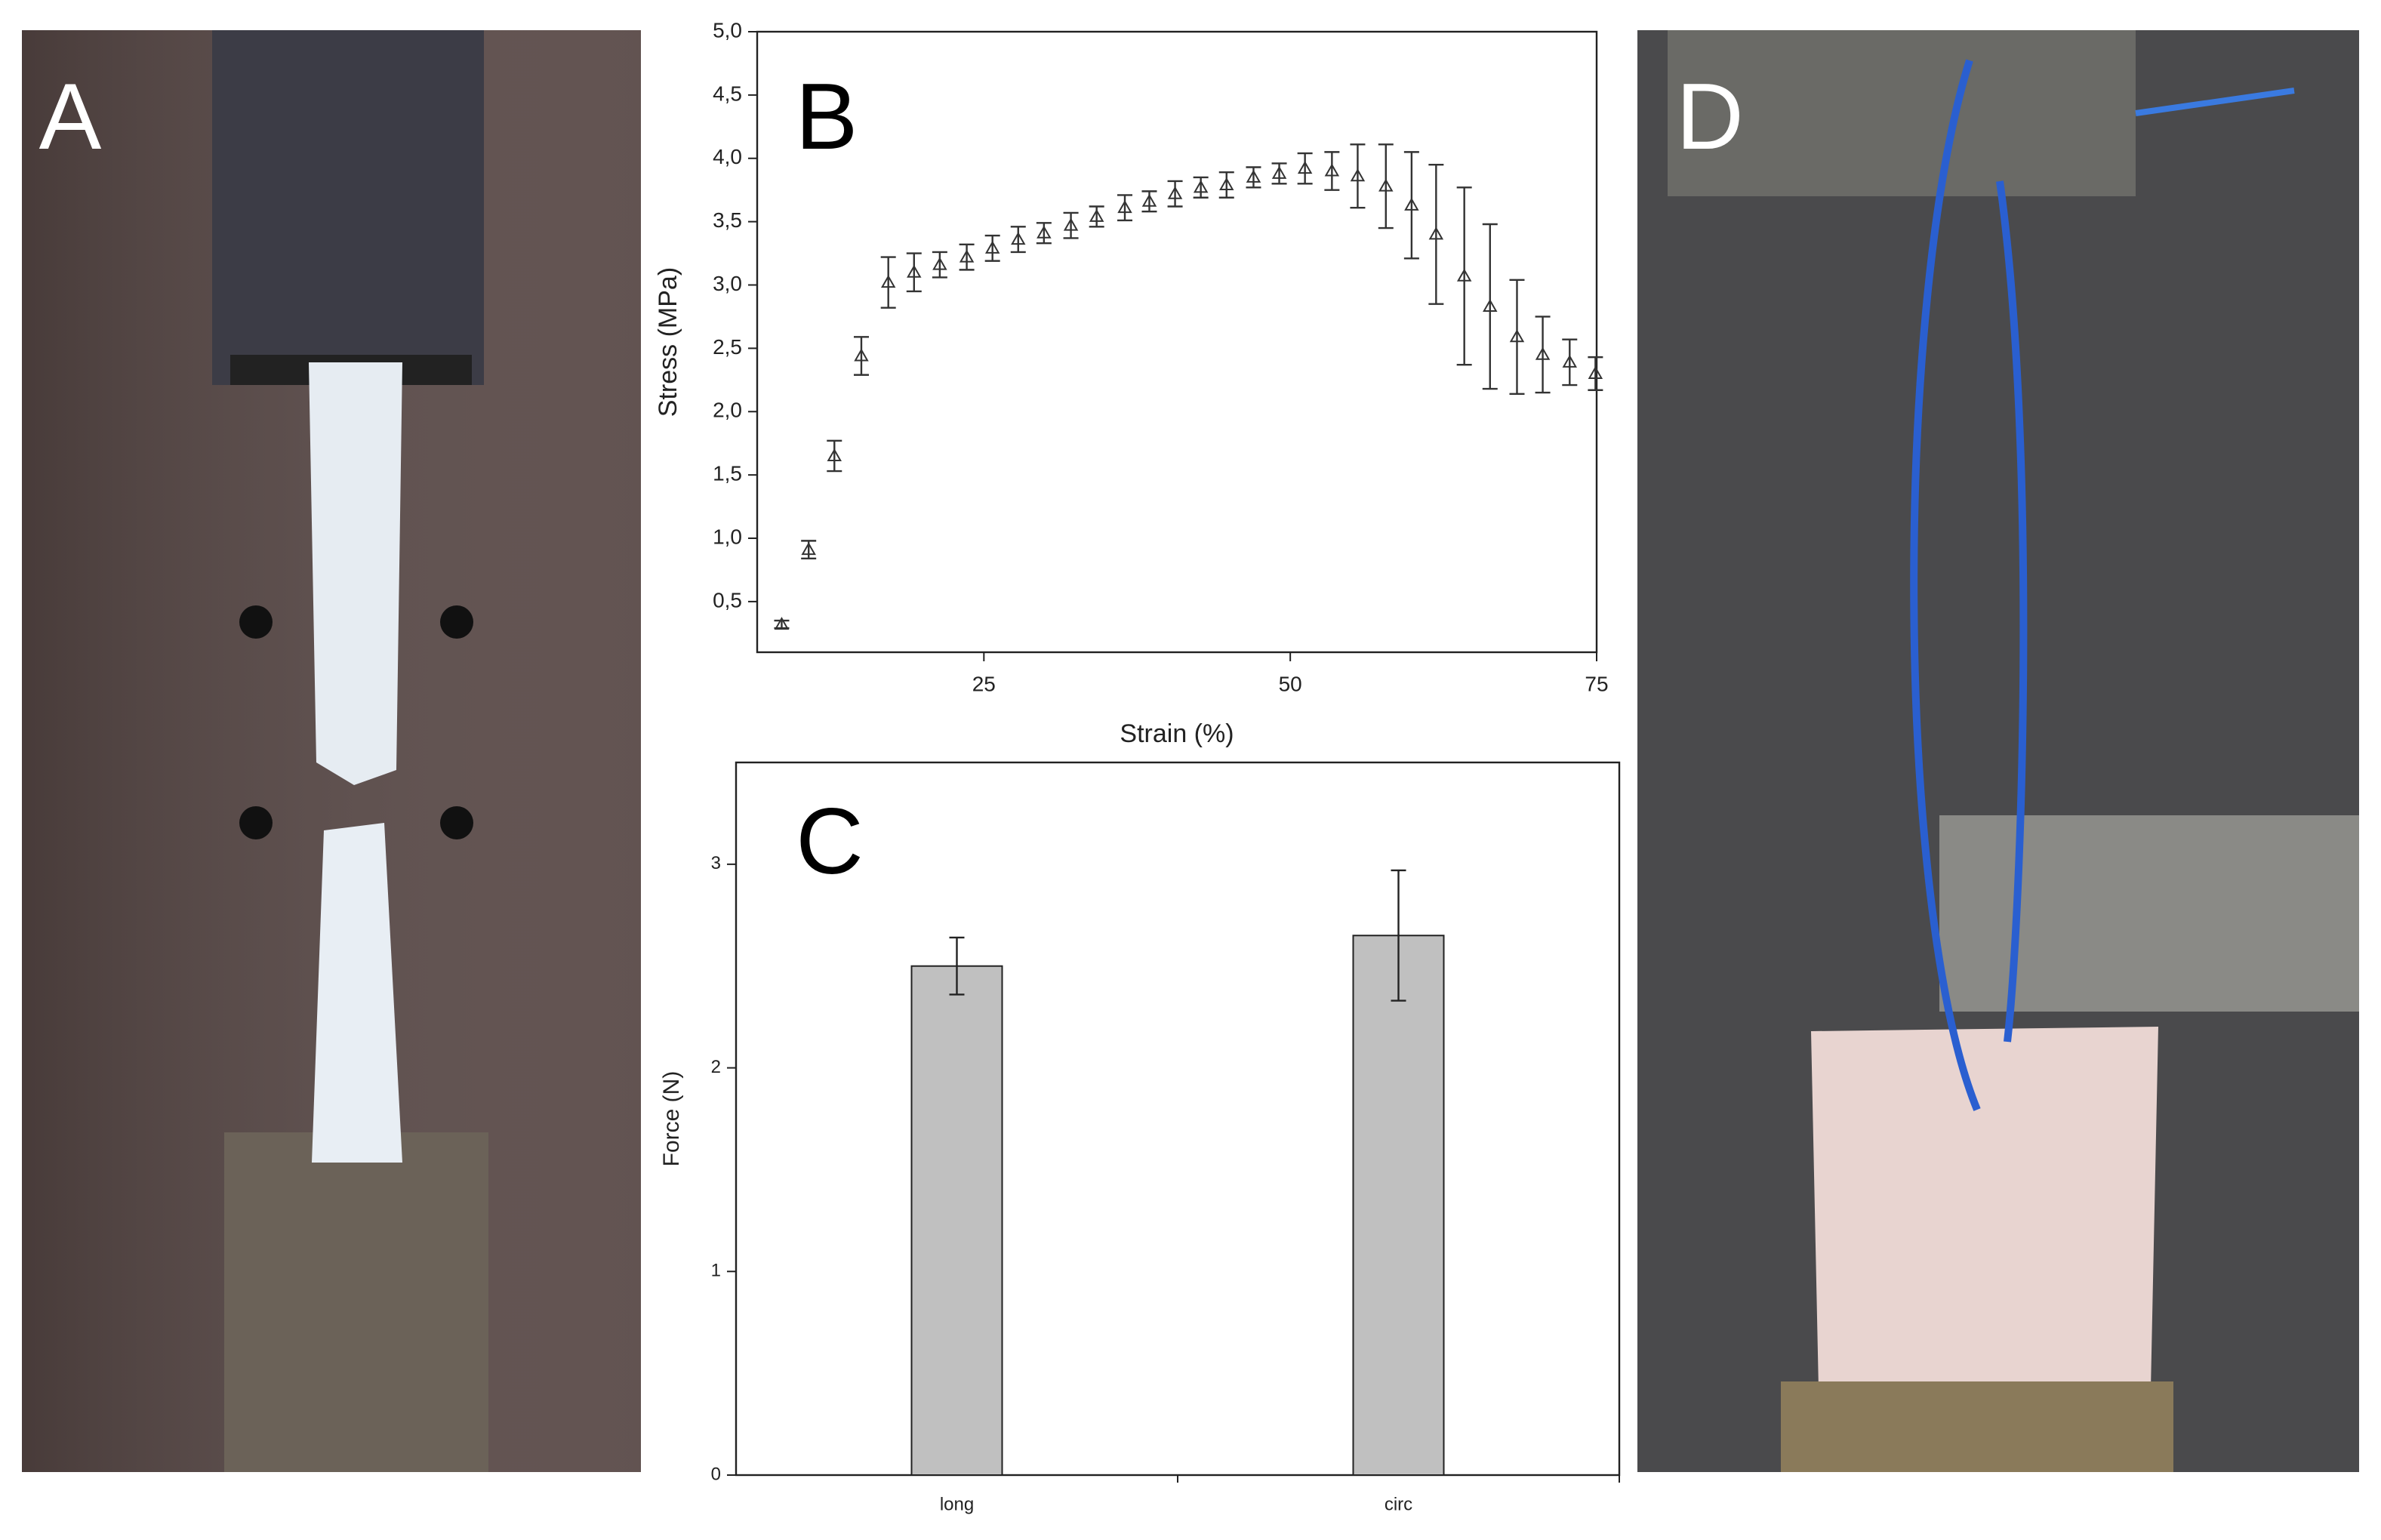 The height and width of the screenshot is (1540, 2381). What do you see at coordinates (727, 283) in the screenshot?
I see `y-tick-label: 3,0` at bounding box center [727, 283].